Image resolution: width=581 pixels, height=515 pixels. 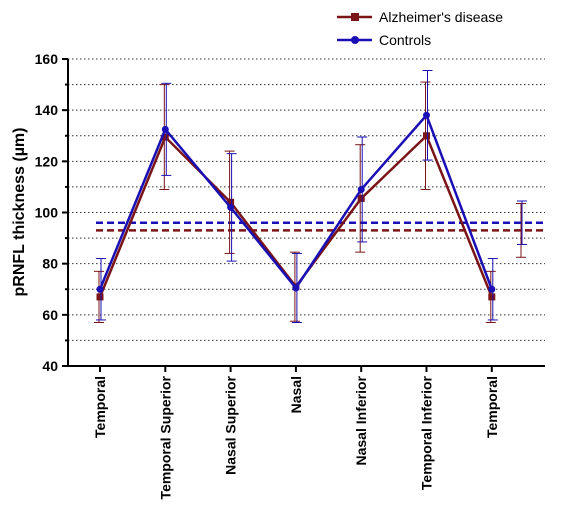 I want to click on x-tick-label: Temporal Inferior, so click(x=427, y=432).